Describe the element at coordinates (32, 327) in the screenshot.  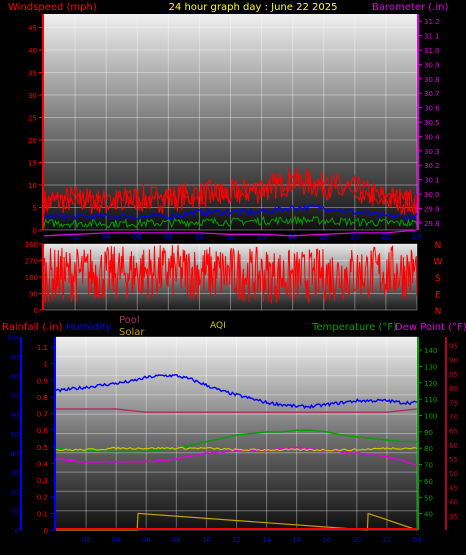
I see `rainfall-axis-title: Rainfall (.in)` at that location.